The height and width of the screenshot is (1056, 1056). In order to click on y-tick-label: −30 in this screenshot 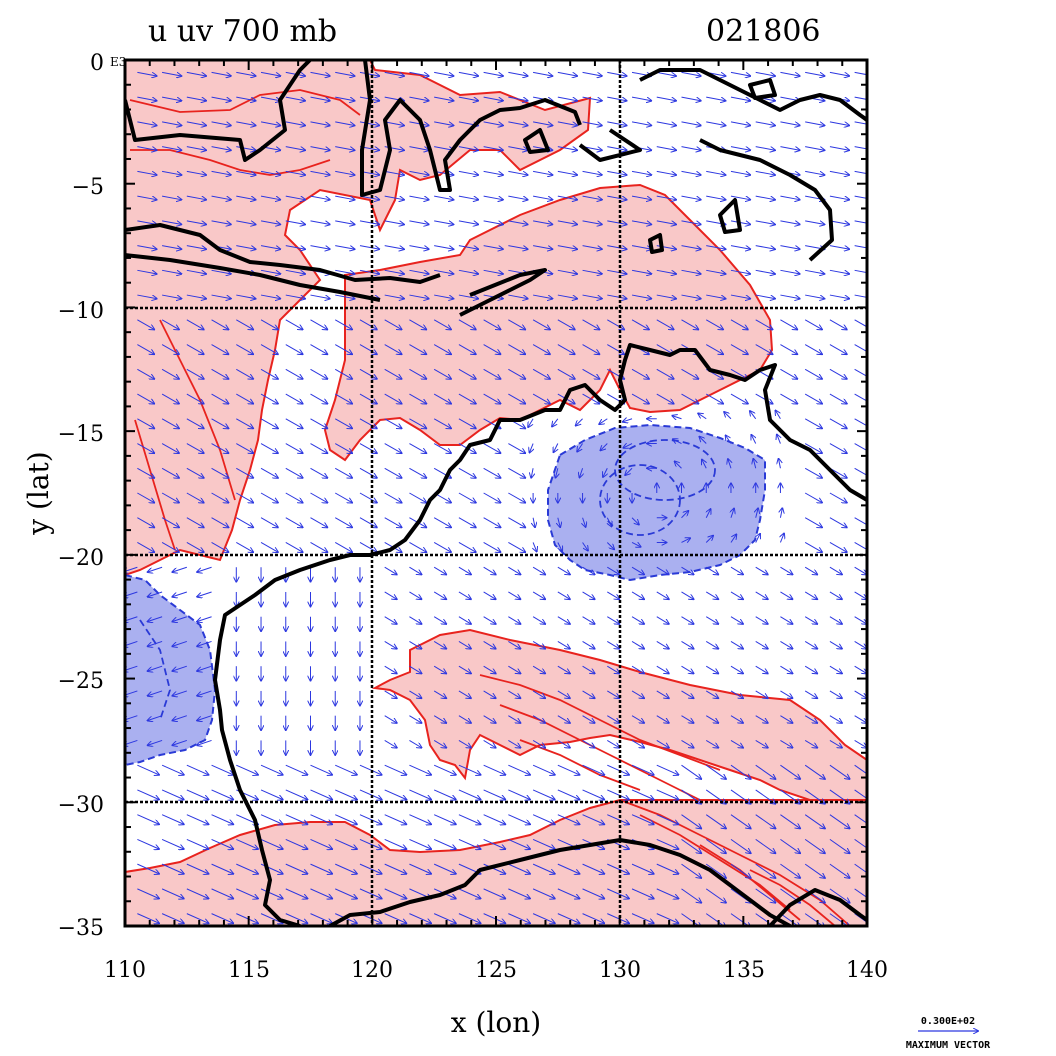, I will do `click(81, 805)`.